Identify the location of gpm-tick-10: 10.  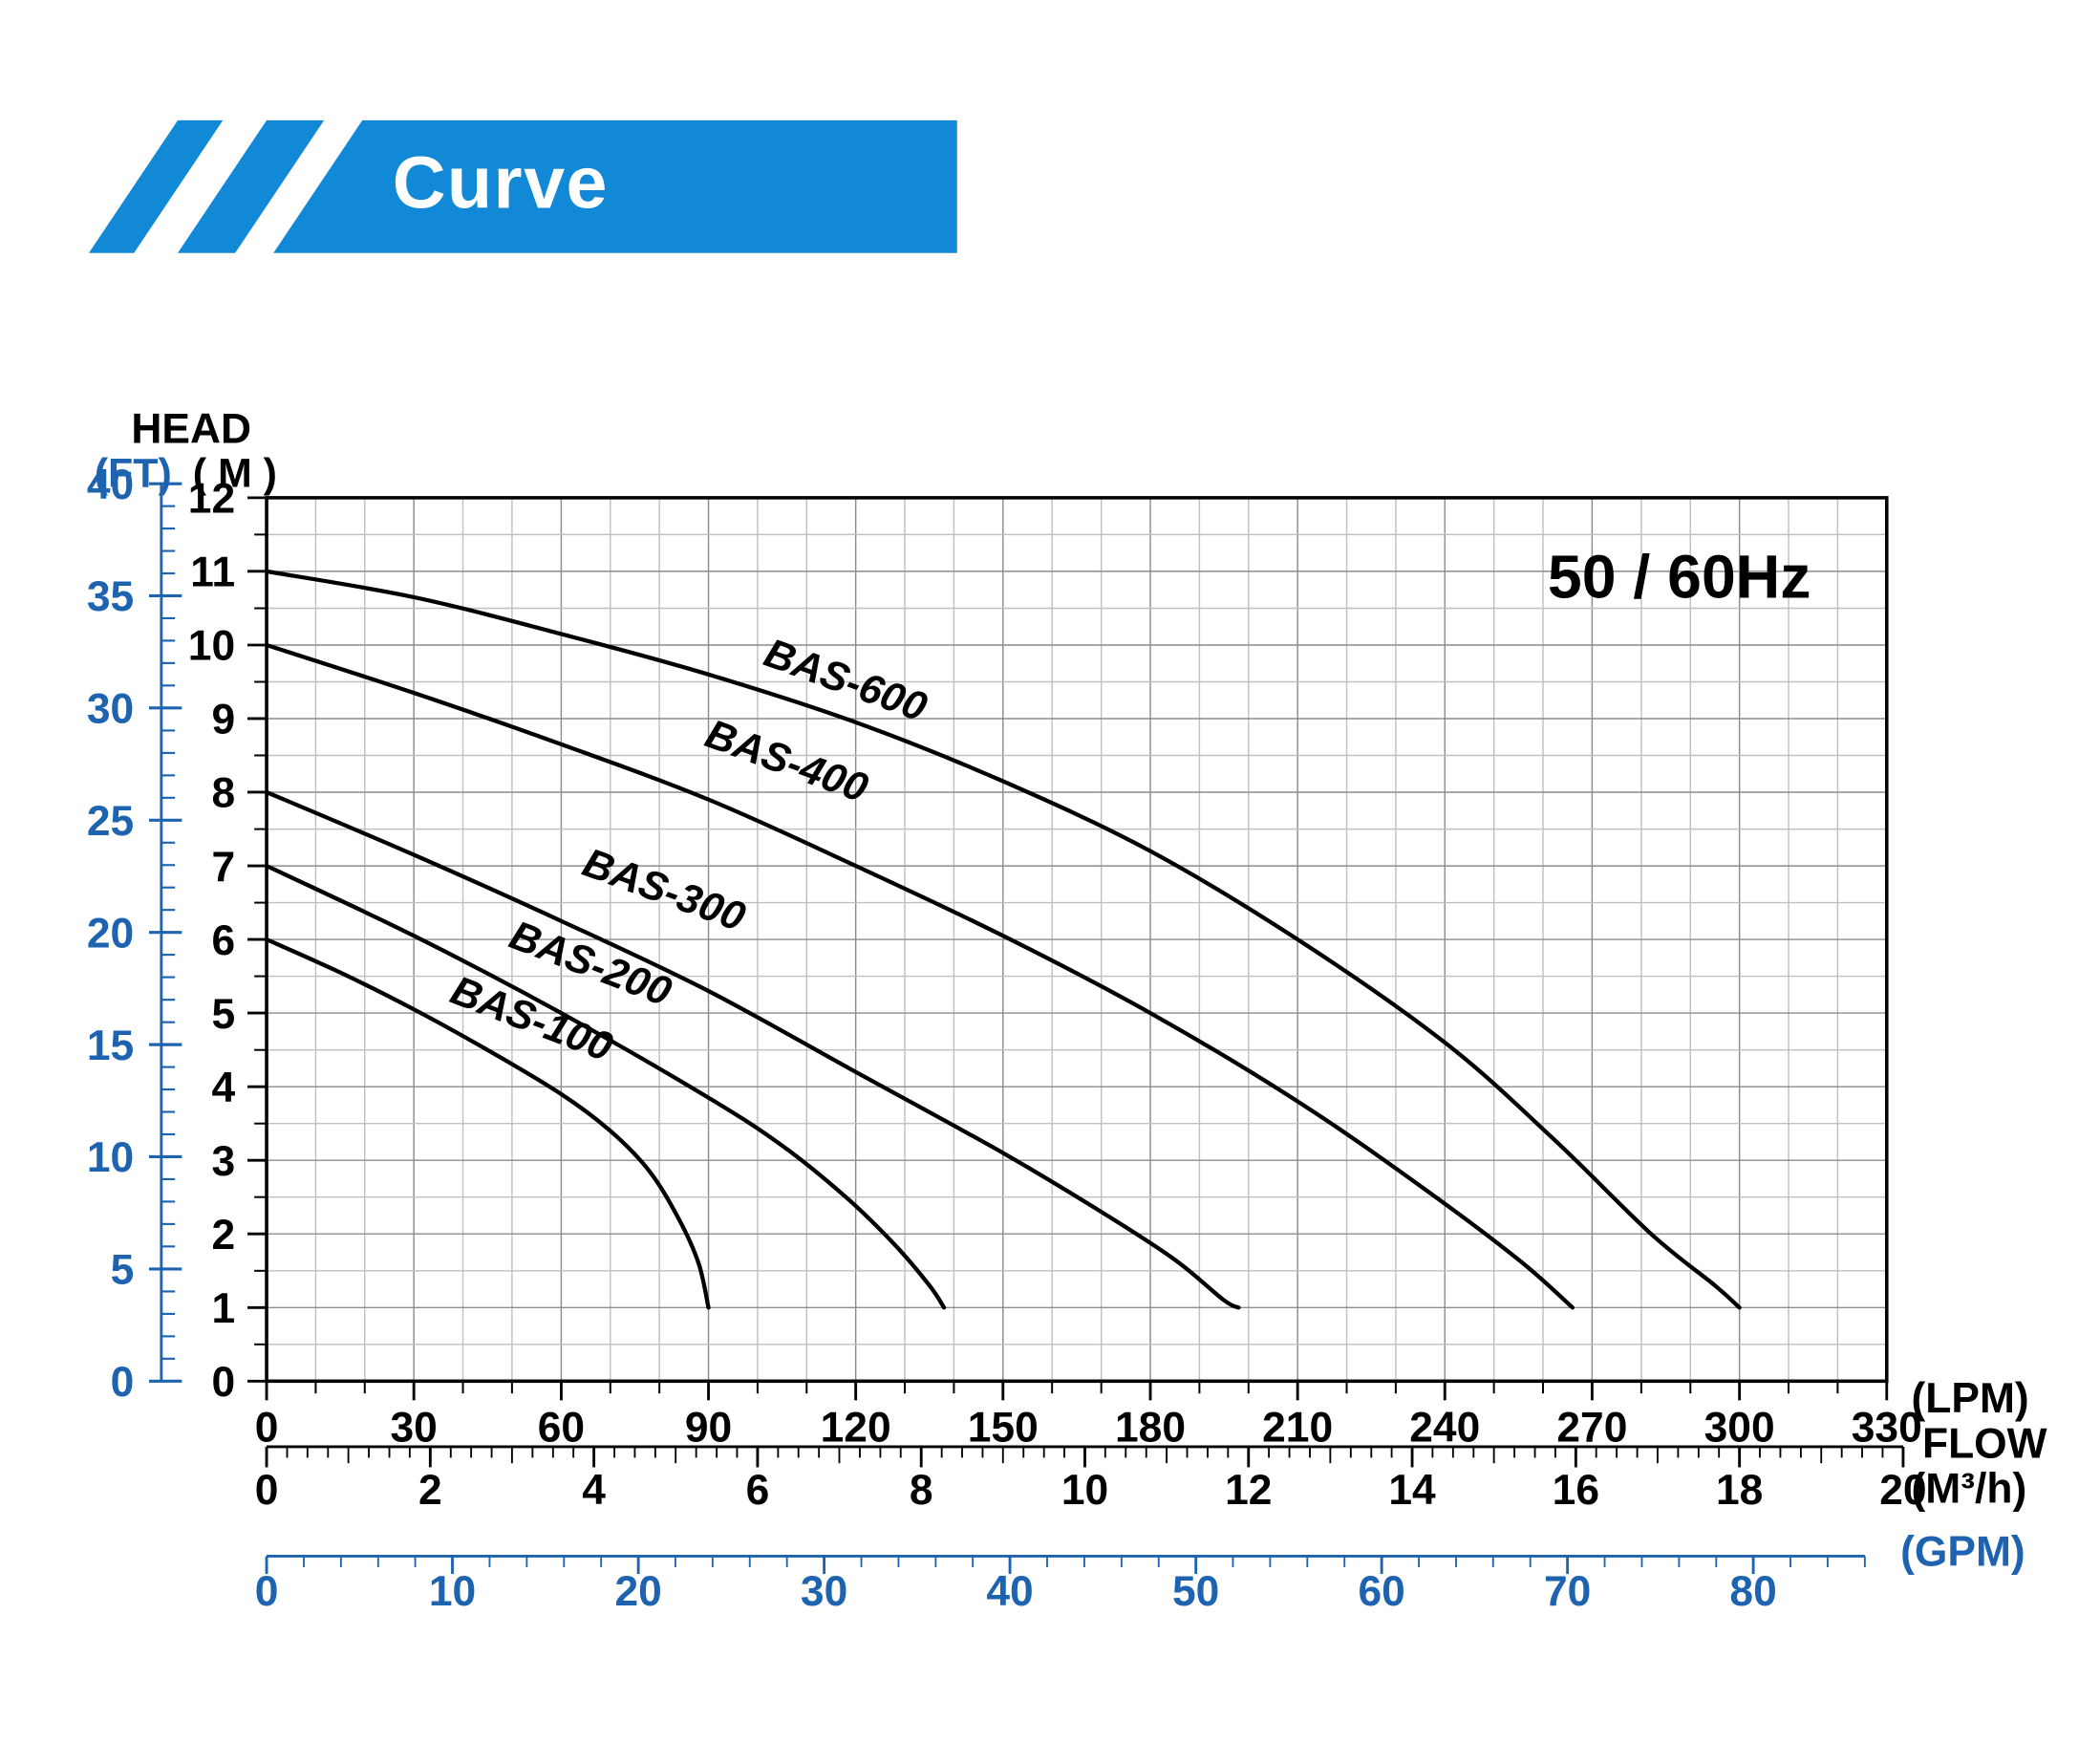
(452, 1591).